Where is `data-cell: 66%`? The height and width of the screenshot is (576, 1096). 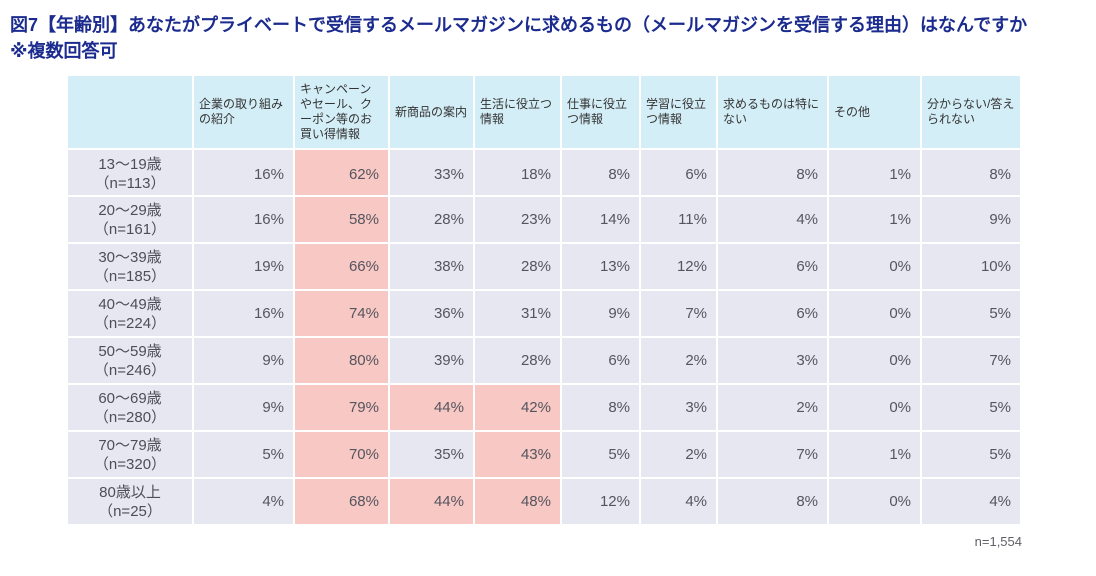
data-cell: 66% is located at coordinates (341, 266).